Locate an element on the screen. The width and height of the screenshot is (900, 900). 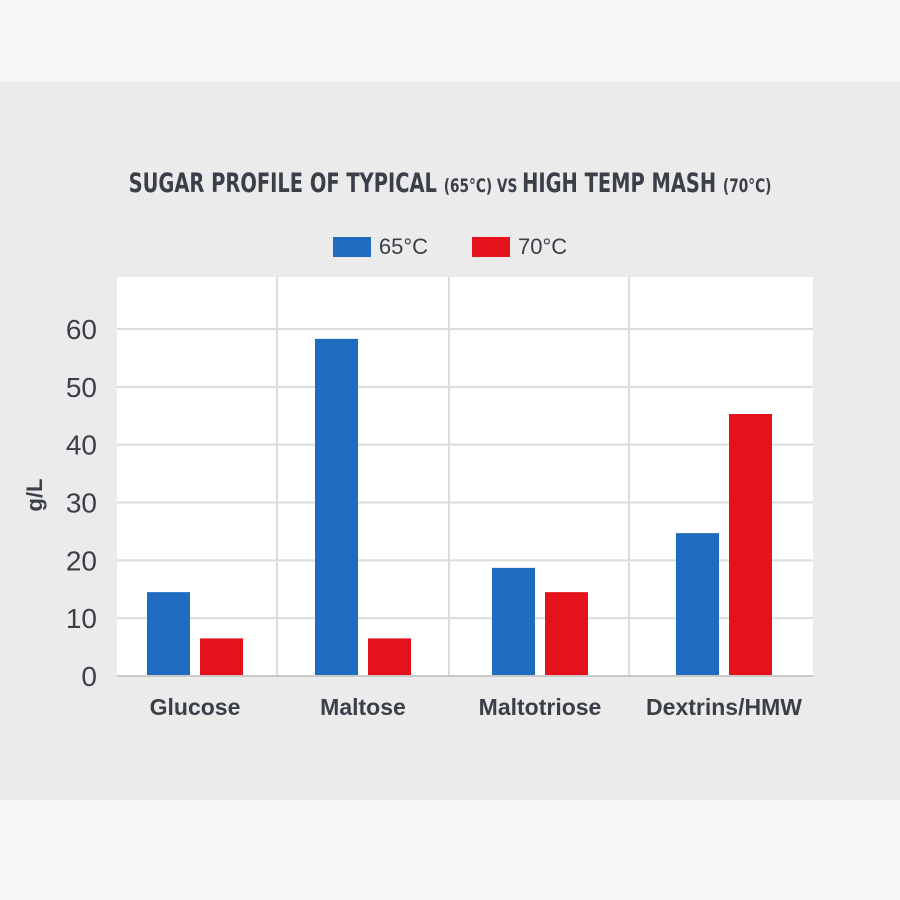
x-tick-label-maltotriose: Maltotriose is located at coordinates (540, 707).